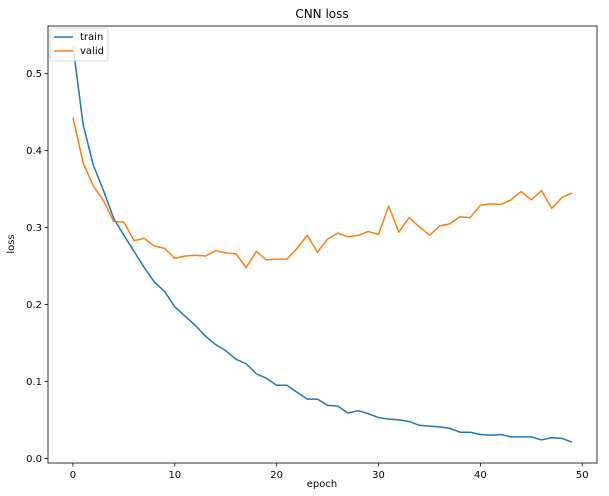 Image resolution: width=609 pixels, height=496 pixels. Describe the element at coordinates (92, 51) in the screenshot. I see `legend-label-valid: valid` at that location.